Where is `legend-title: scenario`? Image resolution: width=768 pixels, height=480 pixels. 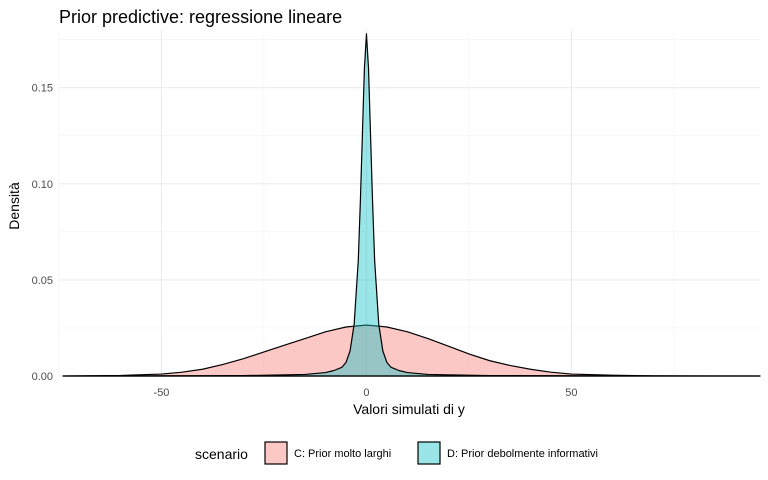
legend-title: scenario is located at coordinates (221, 454).